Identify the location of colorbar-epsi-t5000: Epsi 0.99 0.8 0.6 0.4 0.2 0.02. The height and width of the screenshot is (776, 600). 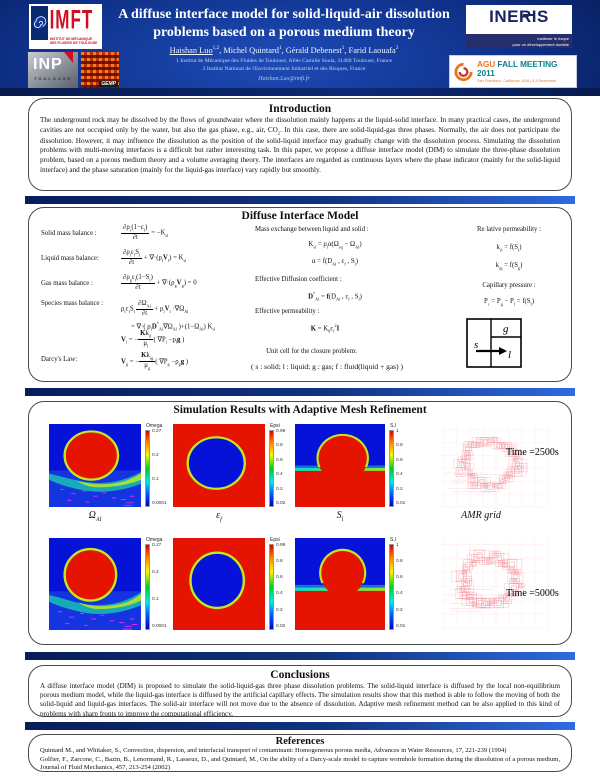
(282, 584).